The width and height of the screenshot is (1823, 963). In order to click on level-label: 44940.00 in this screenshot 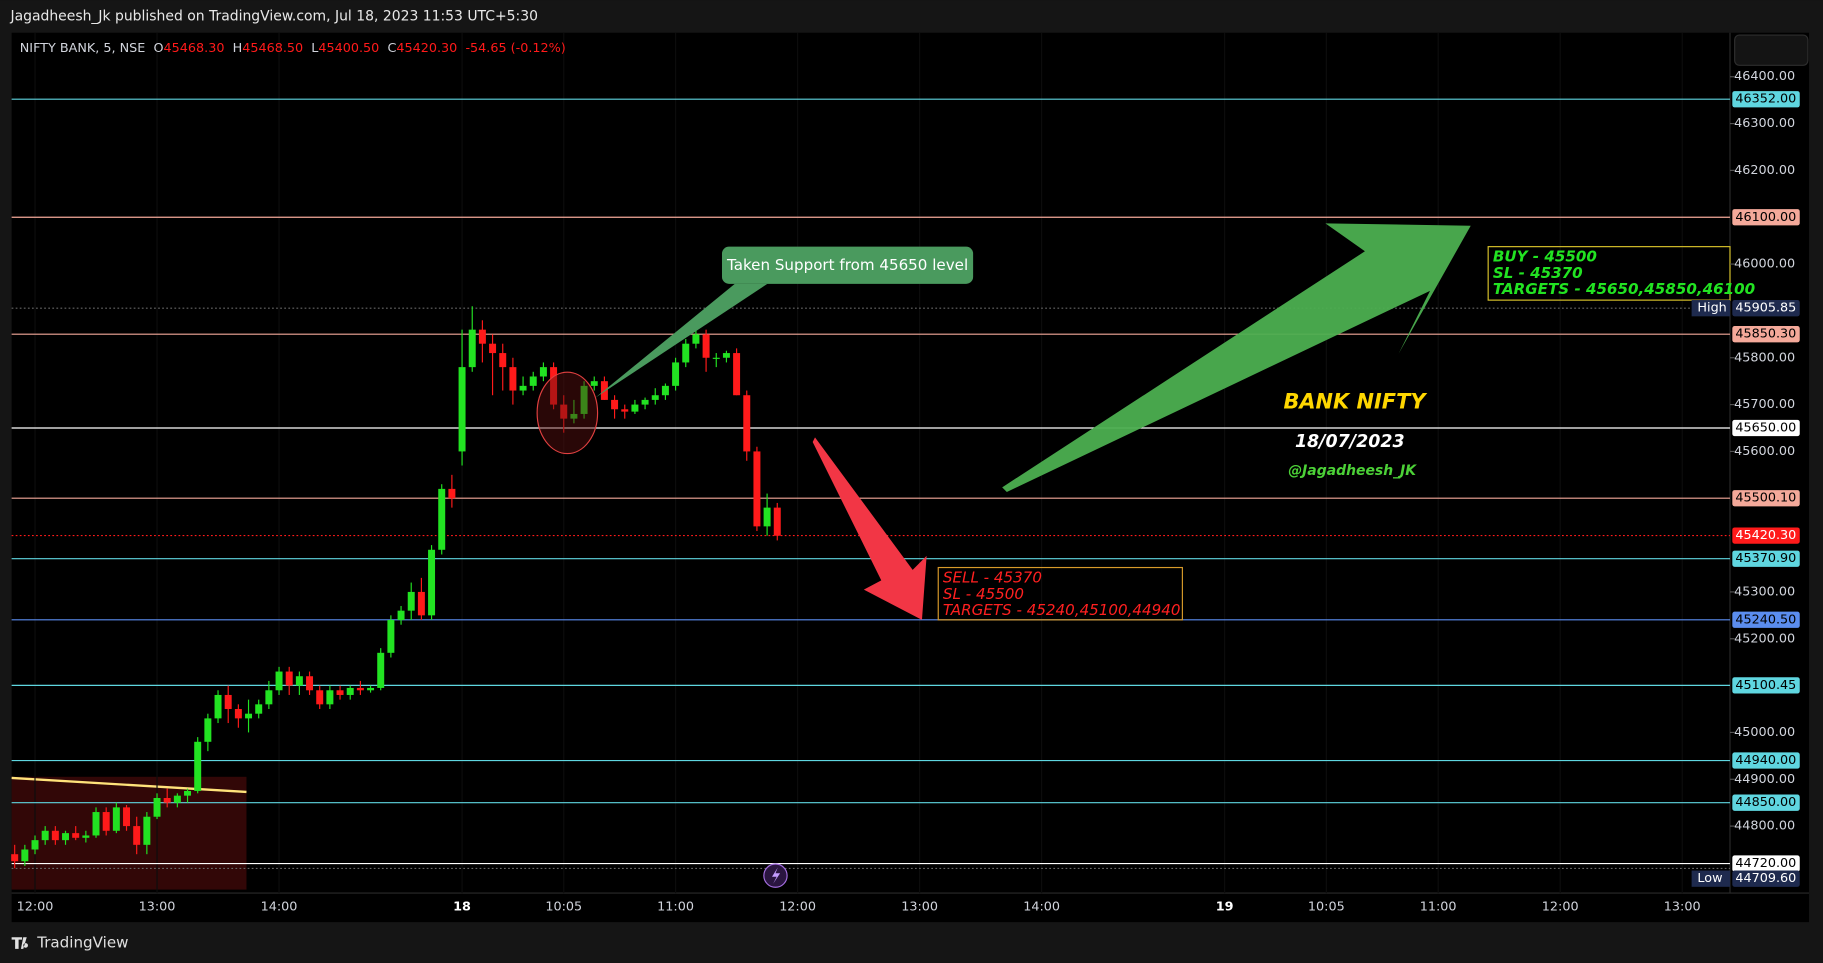, I will do `click(1765, 760)`.